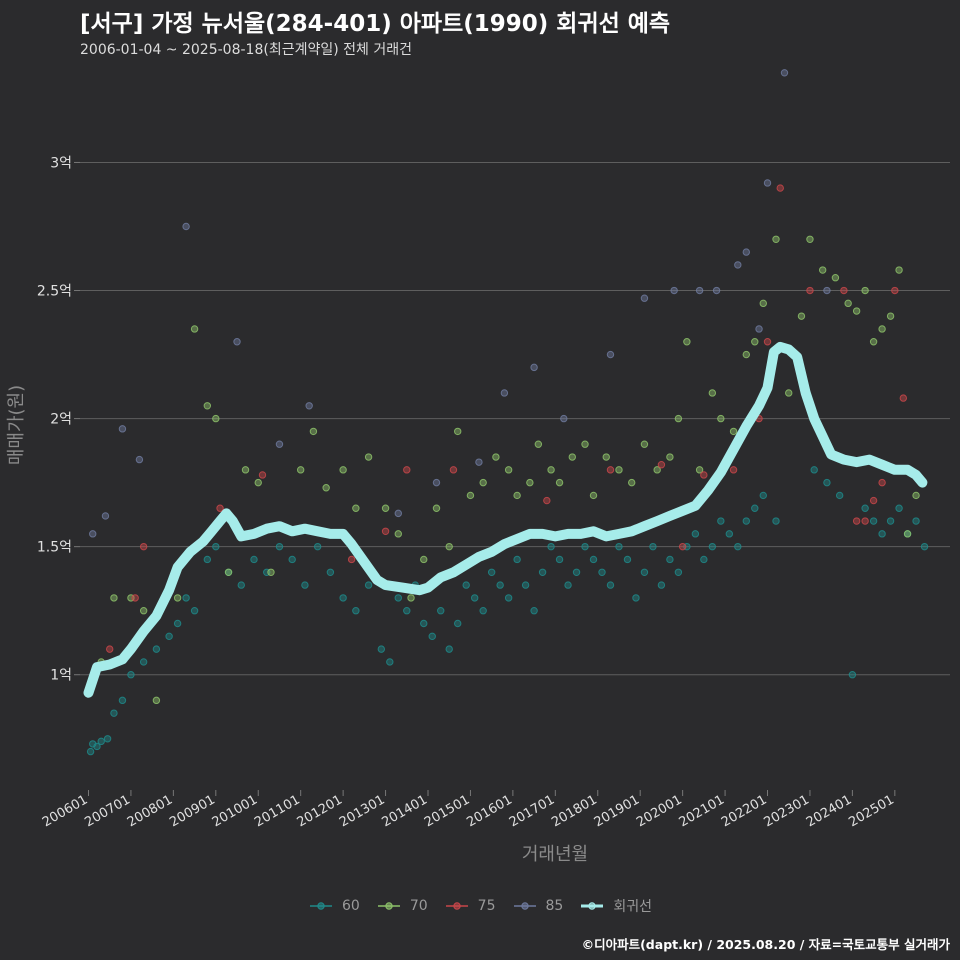 Image resolution: width=960 pixels, height=960 pixels. Describe the element at coordinates (702, 811) in the screenshot. I see `x-tick-label: 202101` at that location.